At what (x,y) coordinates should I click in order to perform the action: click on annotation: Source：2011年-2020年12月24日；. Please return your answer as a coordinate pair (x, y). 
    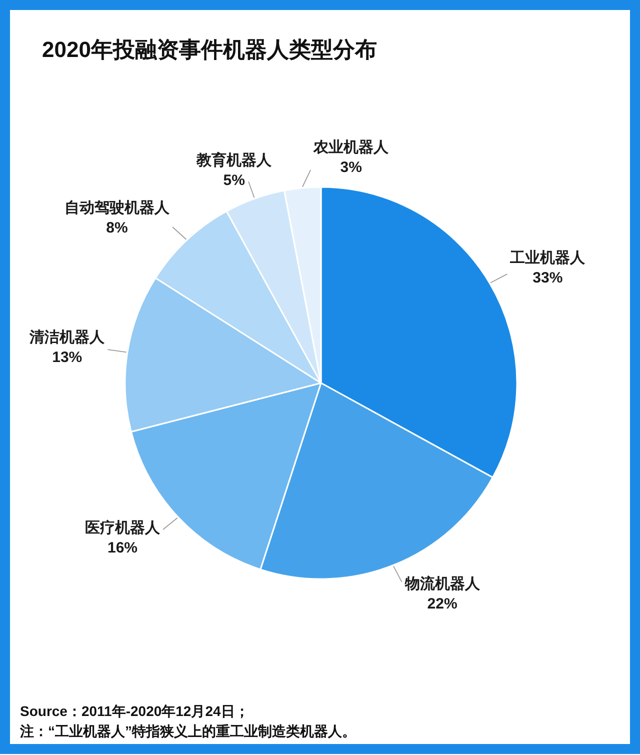
    Looking at the image, I should click on (134, 711).